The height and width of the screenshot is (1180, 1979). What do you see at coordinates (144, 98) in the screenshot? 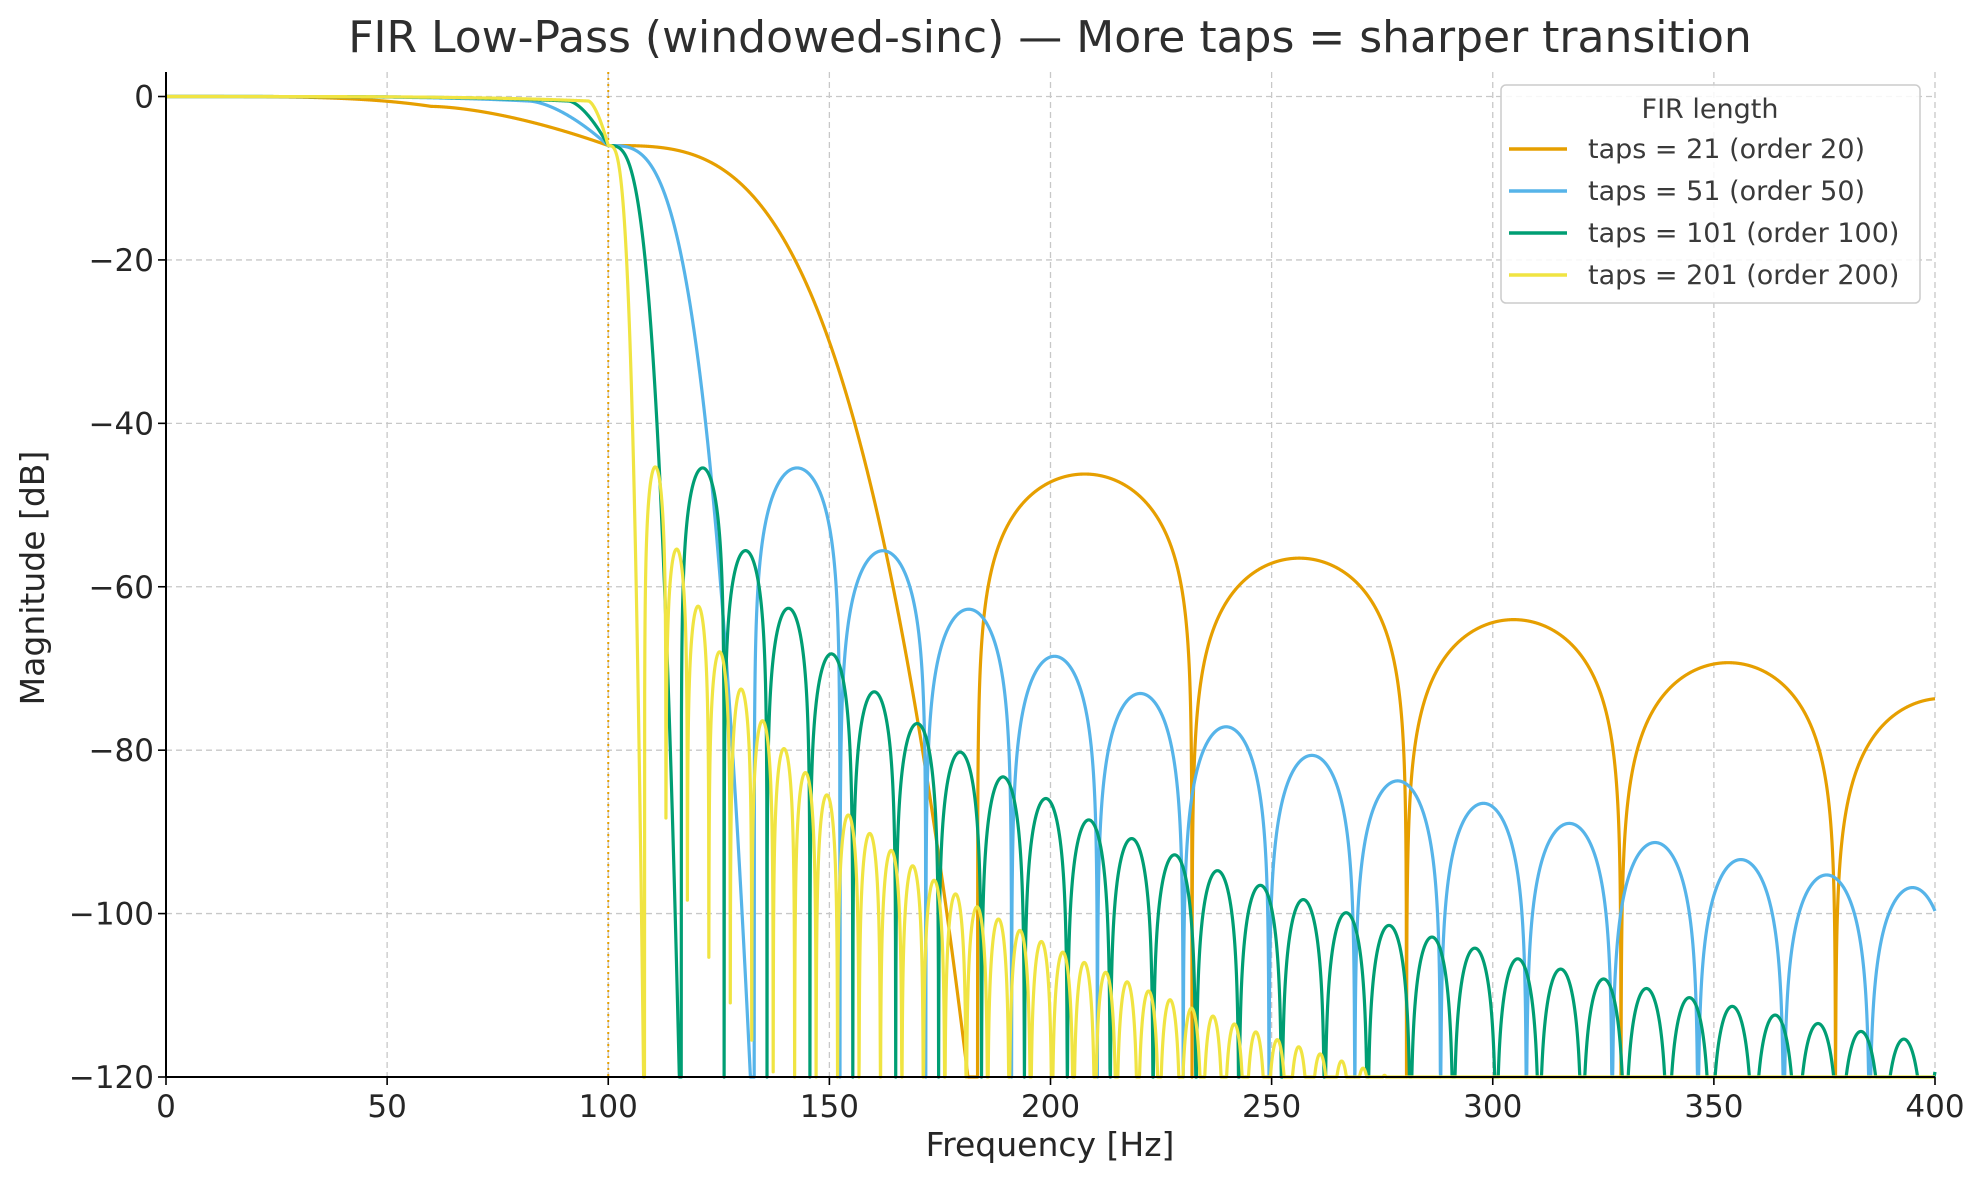
I see `y-tick-label: 0` at bounding box center [144, 98].